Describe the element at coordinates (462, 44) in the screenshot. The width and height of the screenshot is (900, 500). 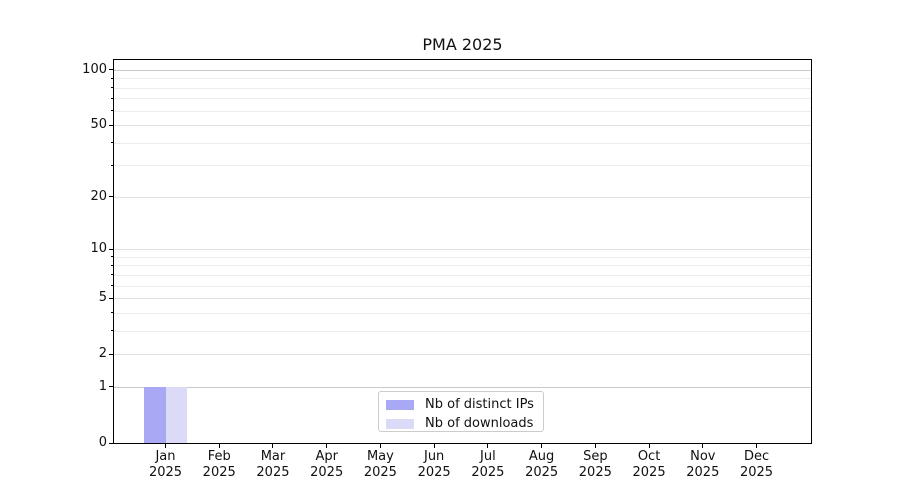
I see `chart-title: PMA 2025` at that location.